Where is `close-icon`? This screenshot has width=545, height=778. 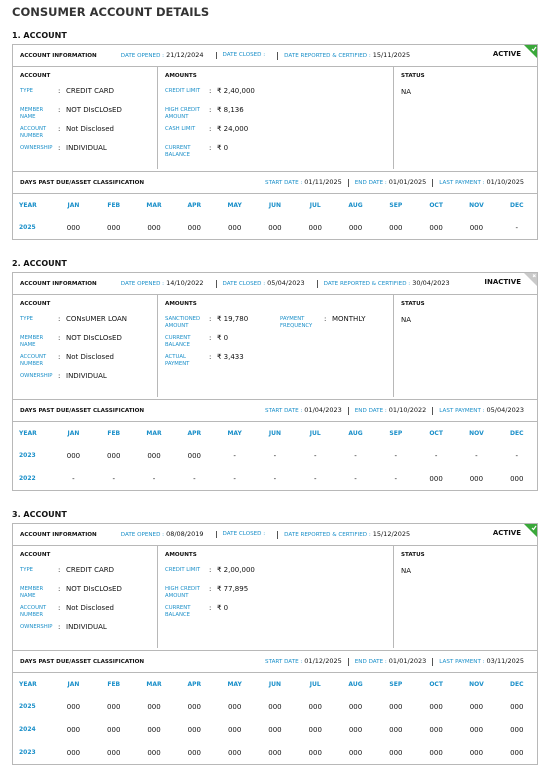
close-icon is located at coordinates (534, 276).